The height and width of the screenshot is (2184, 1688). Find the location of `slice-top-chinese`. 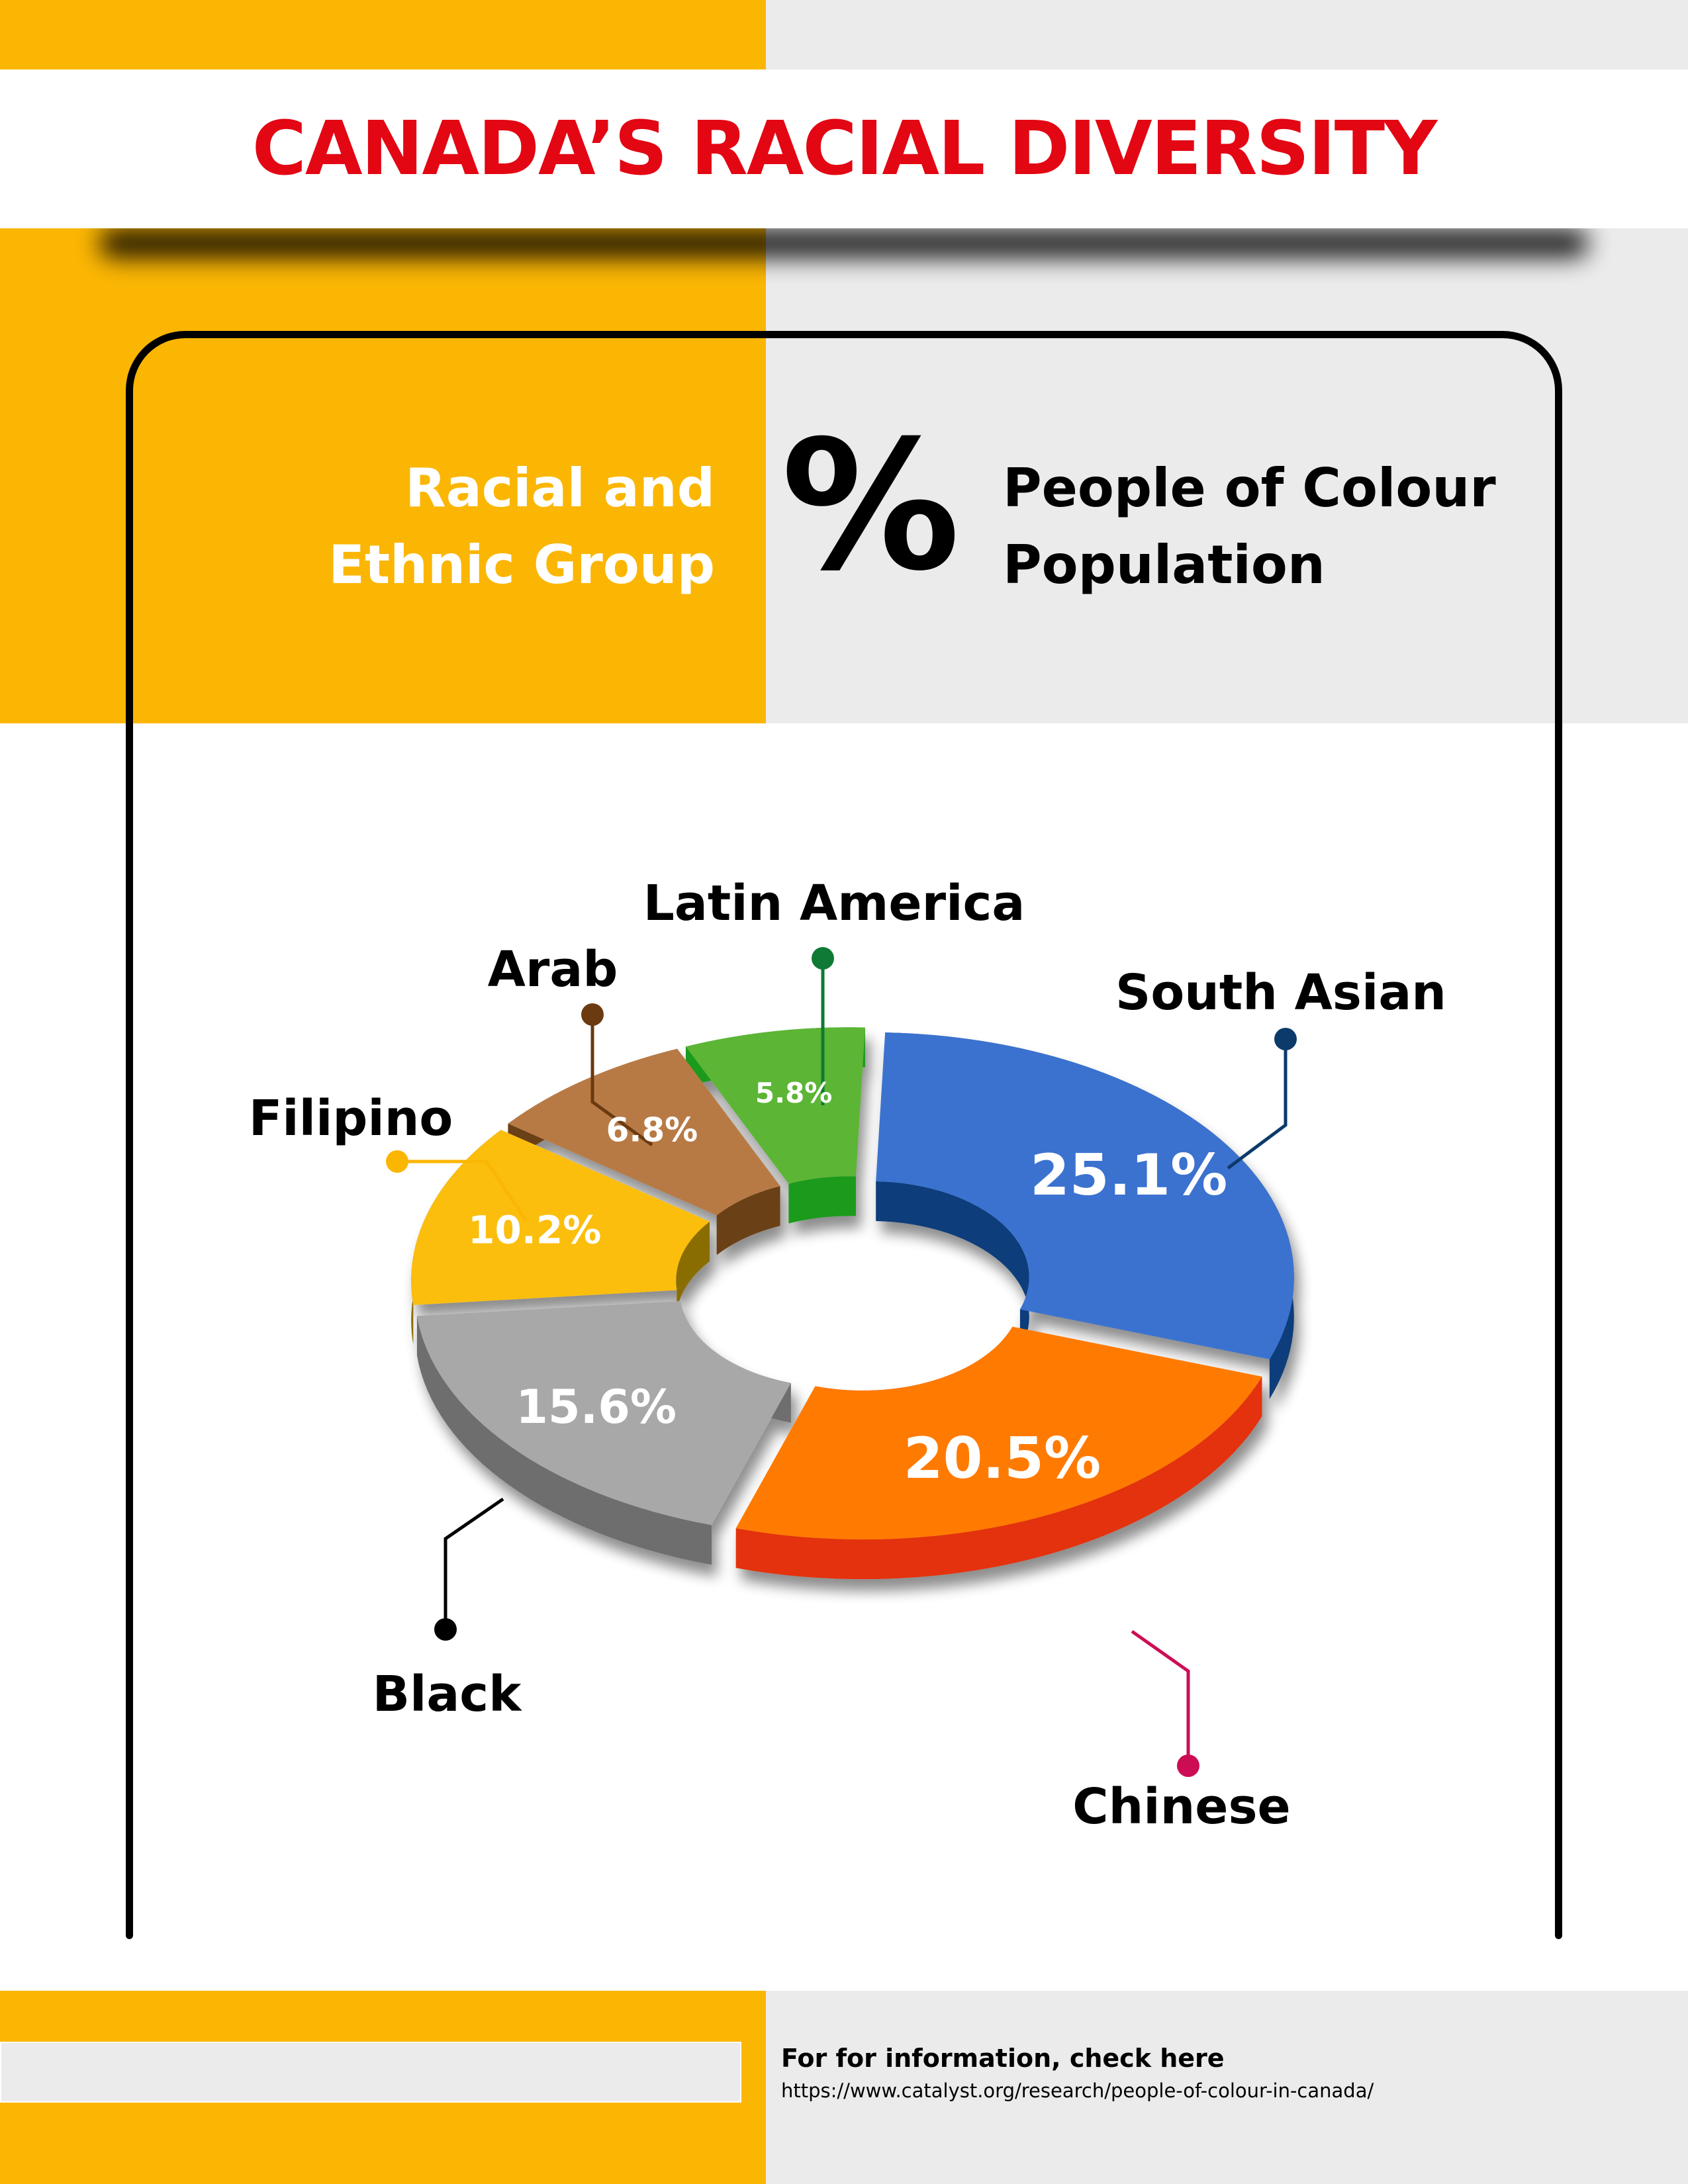

slice-top-chinese is located at coordinates (998, 1433).